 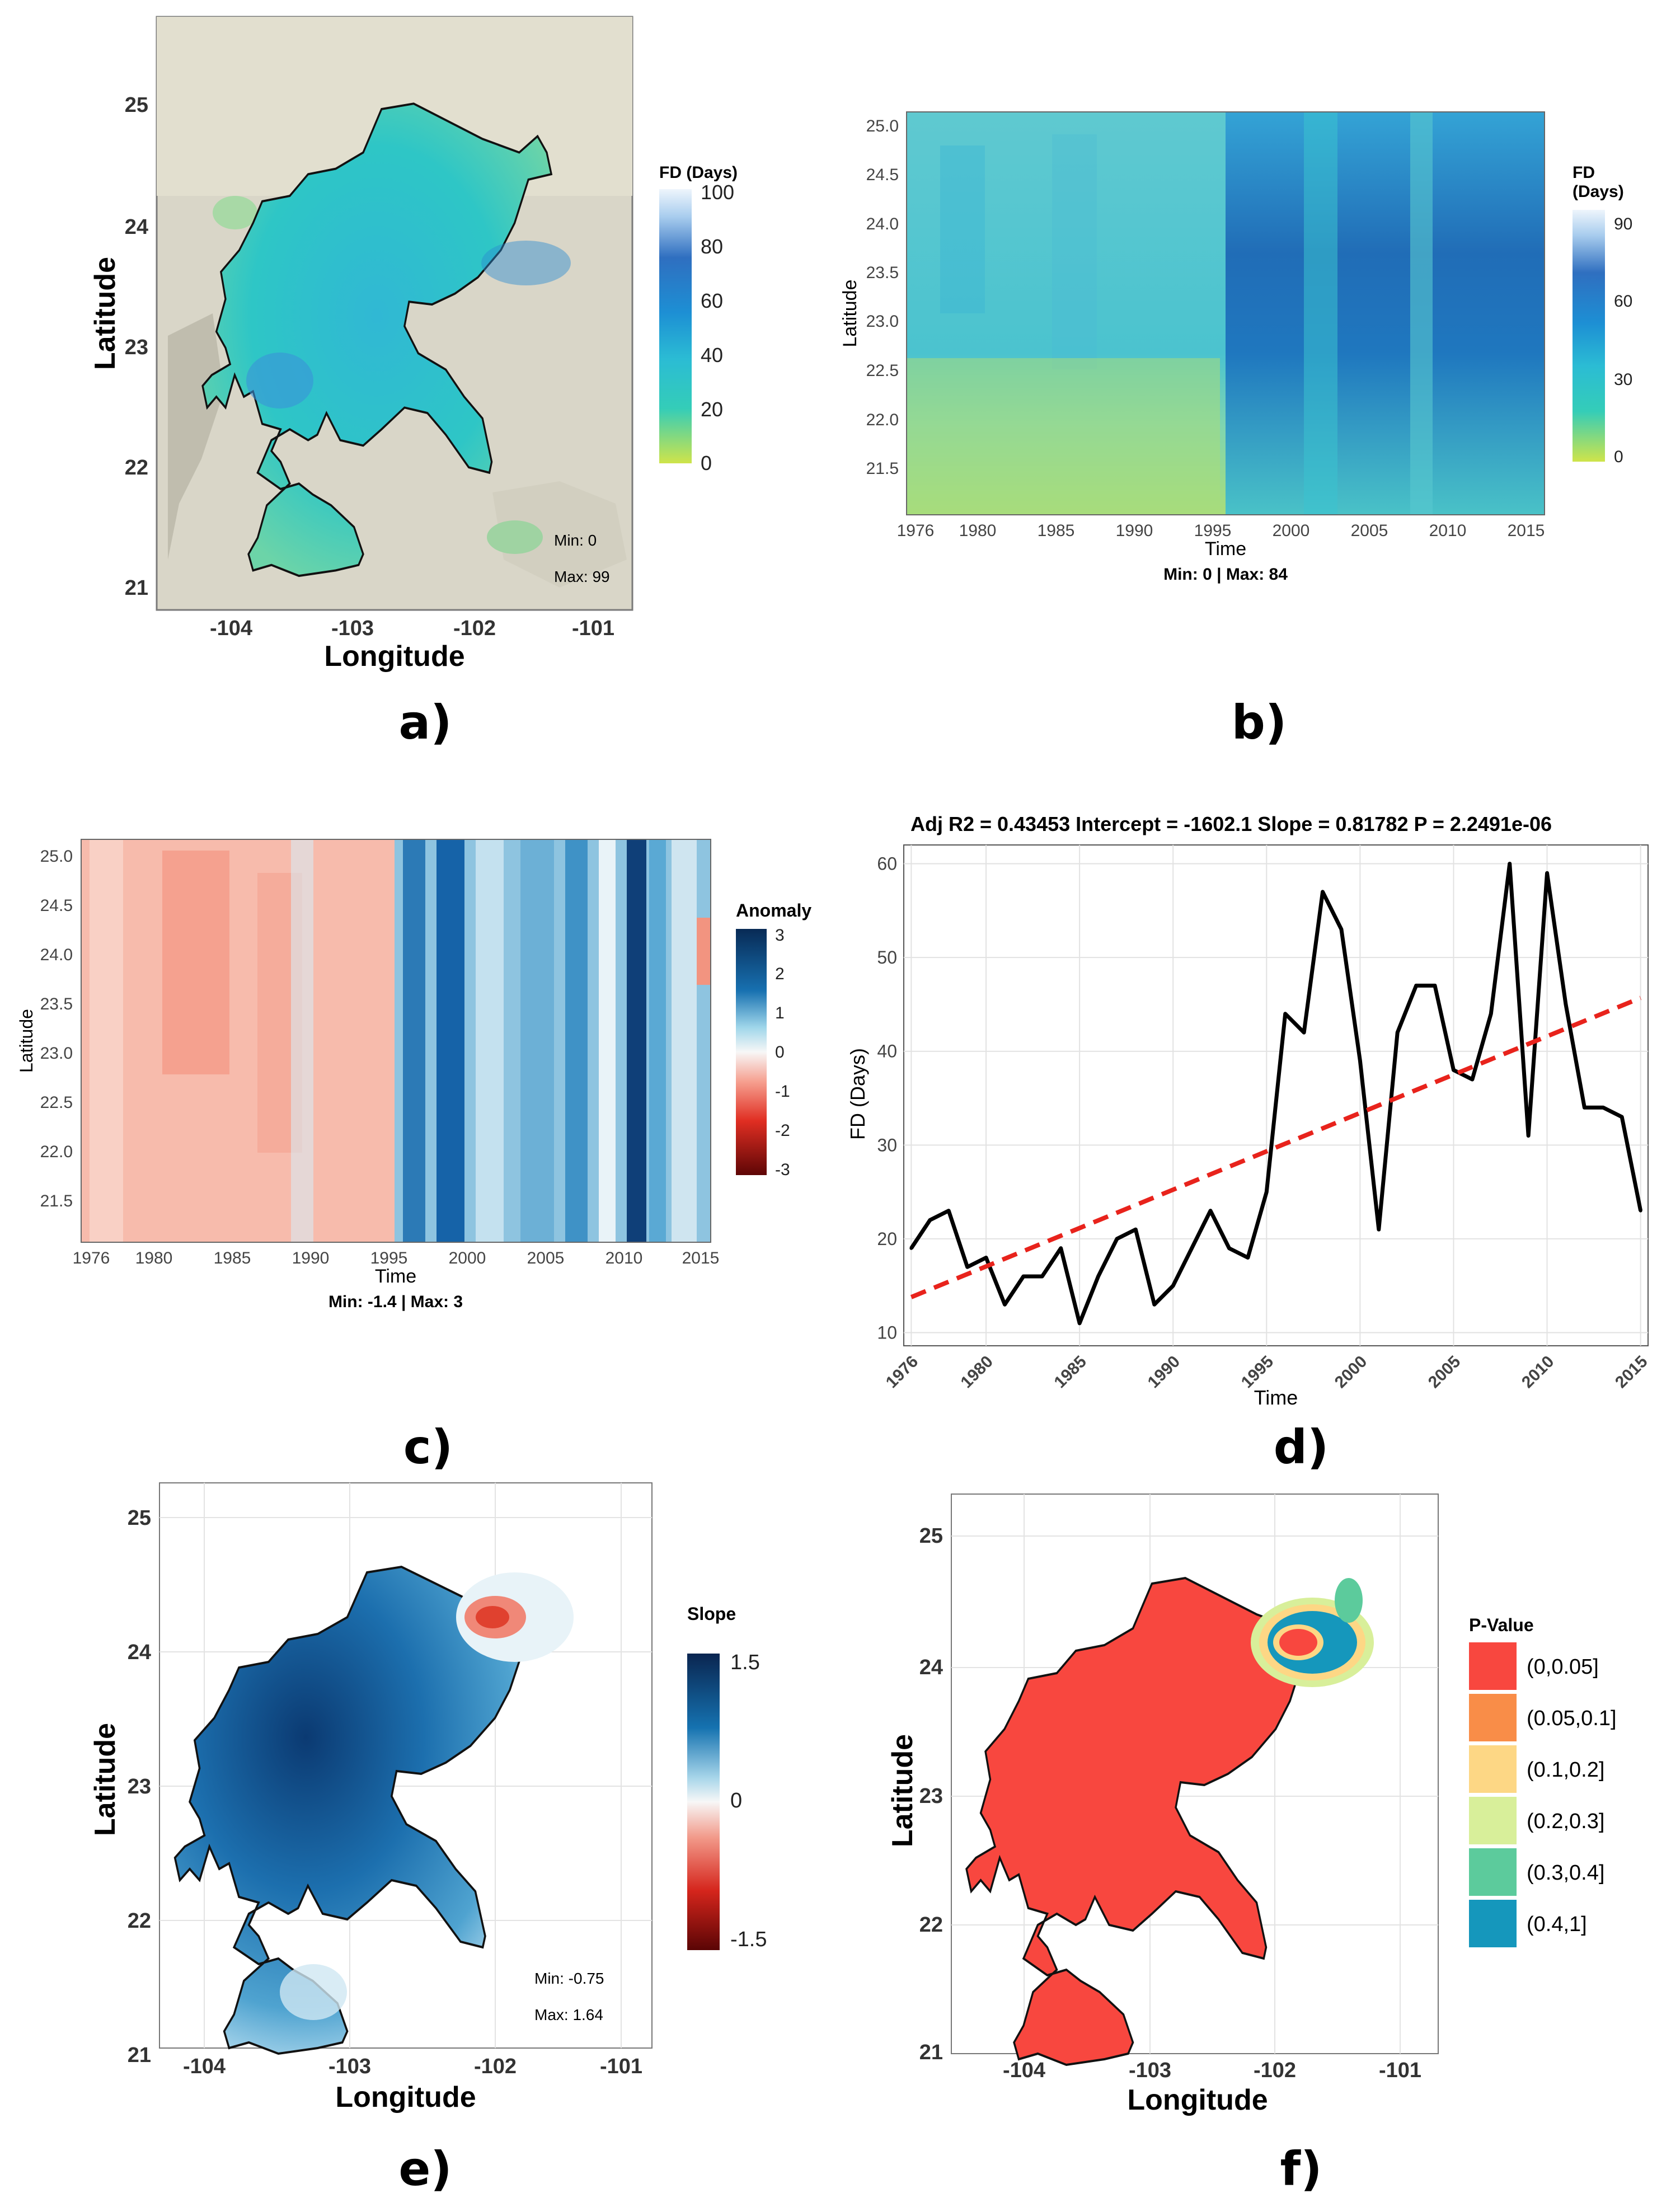 I want to click on d-series, so click(x=1276, y=1094).